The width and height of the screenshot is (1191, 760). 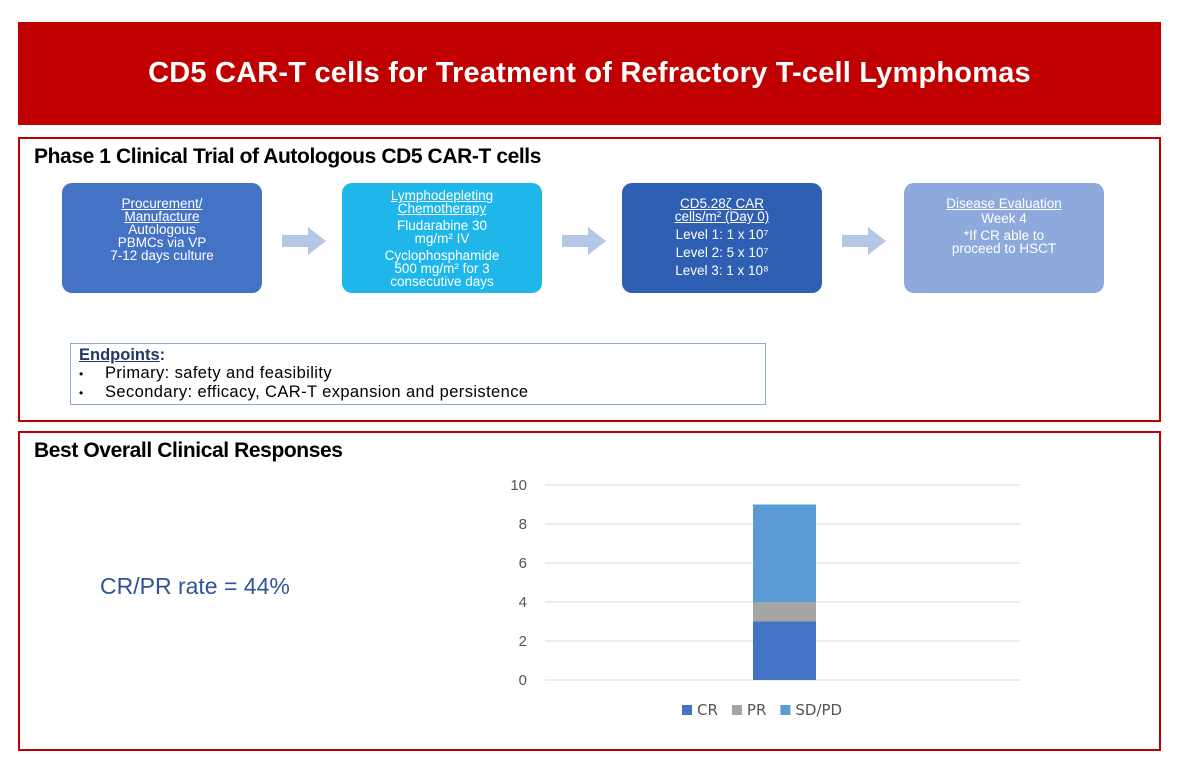 I want to click on step-line: Level 2: 5 x 10⁷, so click(x=722, y=252).